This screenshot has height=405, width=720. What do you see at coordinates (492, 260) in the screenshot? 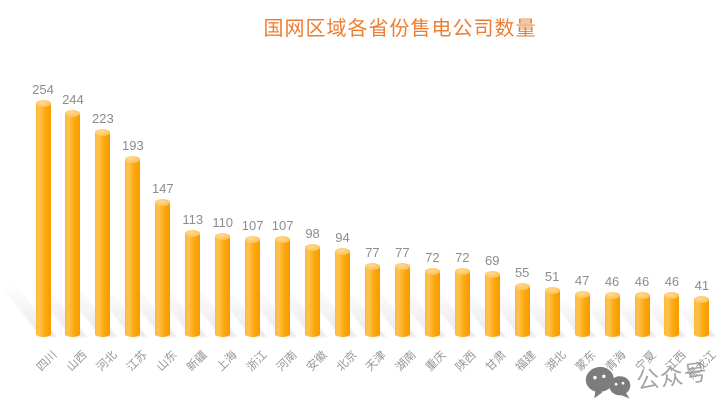
I see `bar-value-label: 69` at bounding box center [492, 260].